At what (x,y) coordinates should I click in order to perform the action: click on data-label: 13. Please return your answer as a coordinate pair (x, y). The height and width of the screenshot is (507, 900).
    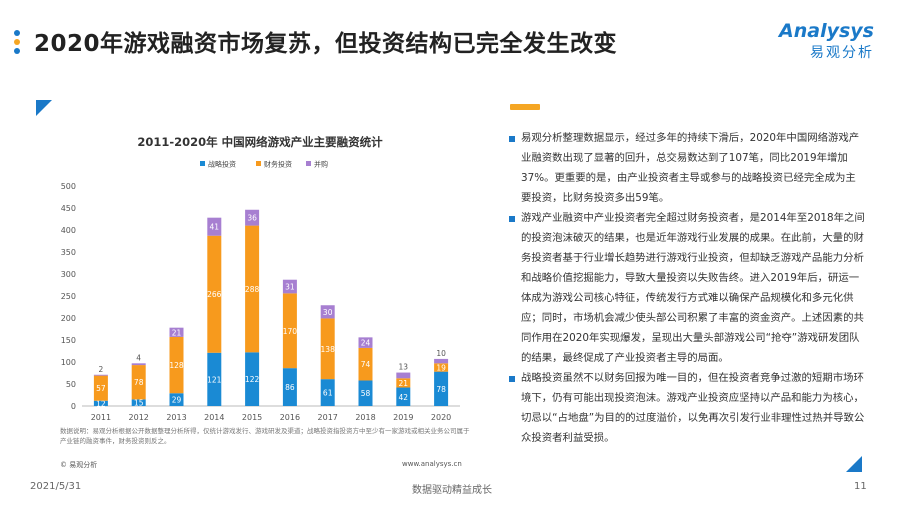
    Looking at the image, I should click on (404, 367).